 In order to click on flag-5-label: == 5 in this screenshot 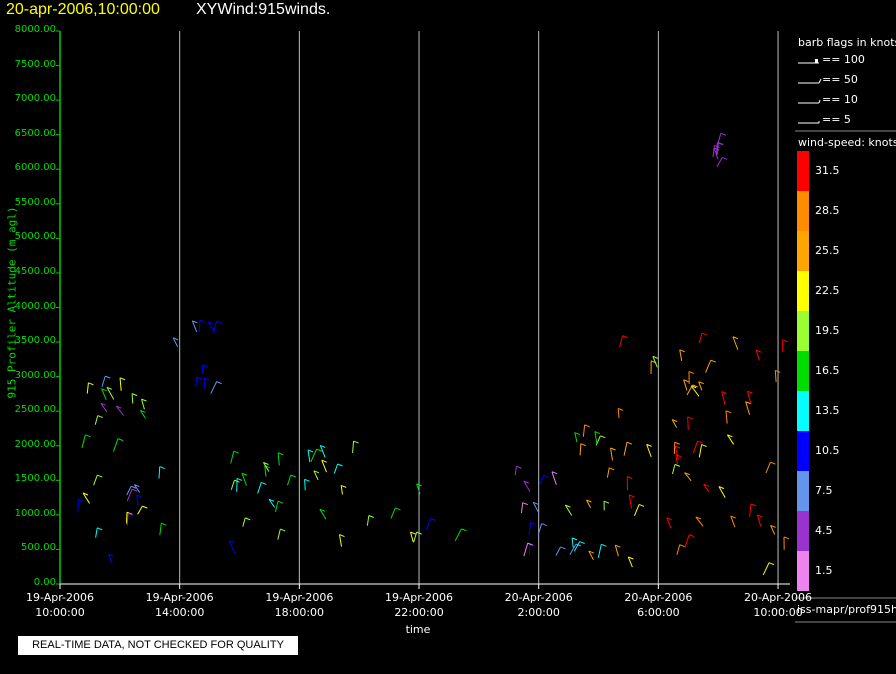, I will do `click(836, 119)`.